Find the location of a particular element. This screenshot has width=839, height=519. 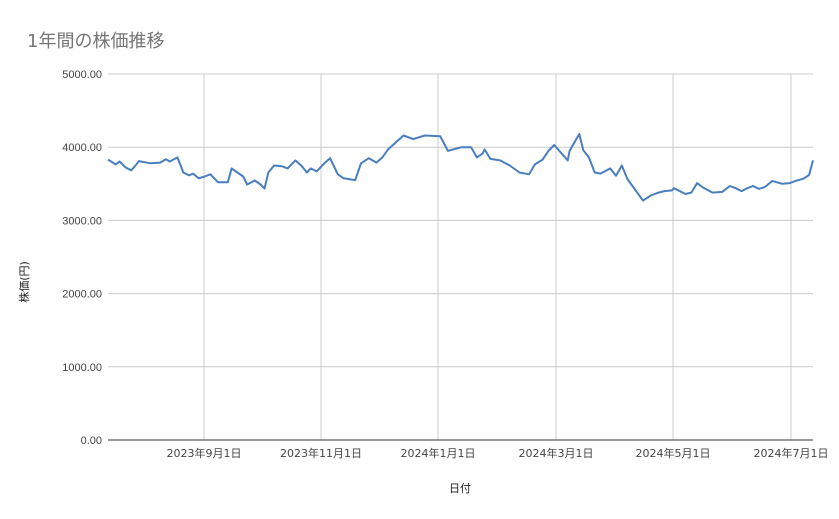

y-axis-ticks: 0.00 1000.00 2000.00 3000.00 4000.00 5000.00 is located at coordinates (82, 258).